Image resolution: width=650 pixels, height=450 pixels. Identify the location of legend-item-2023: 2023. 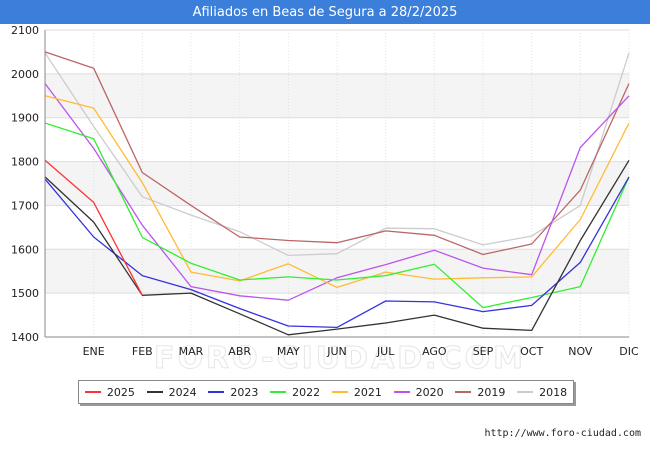
(233, 392).